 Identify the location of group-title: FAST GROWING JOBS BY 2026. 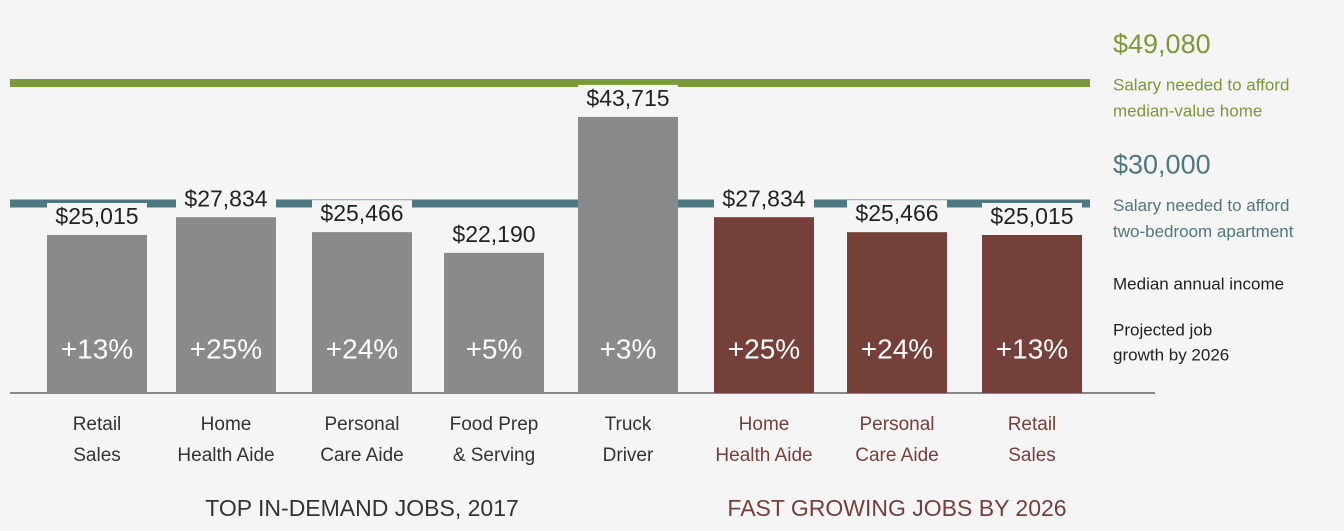
(896, 508).